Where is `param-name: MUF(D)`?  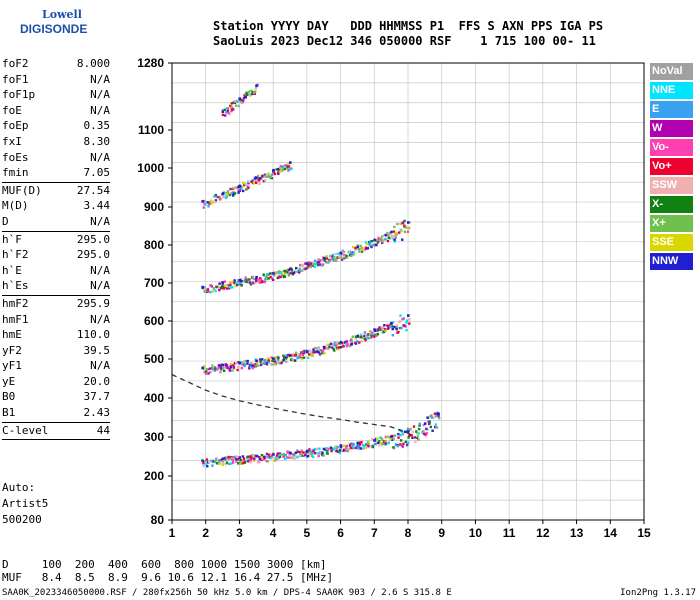
param-name: MUF(D) is located at coordinates (22, 190).